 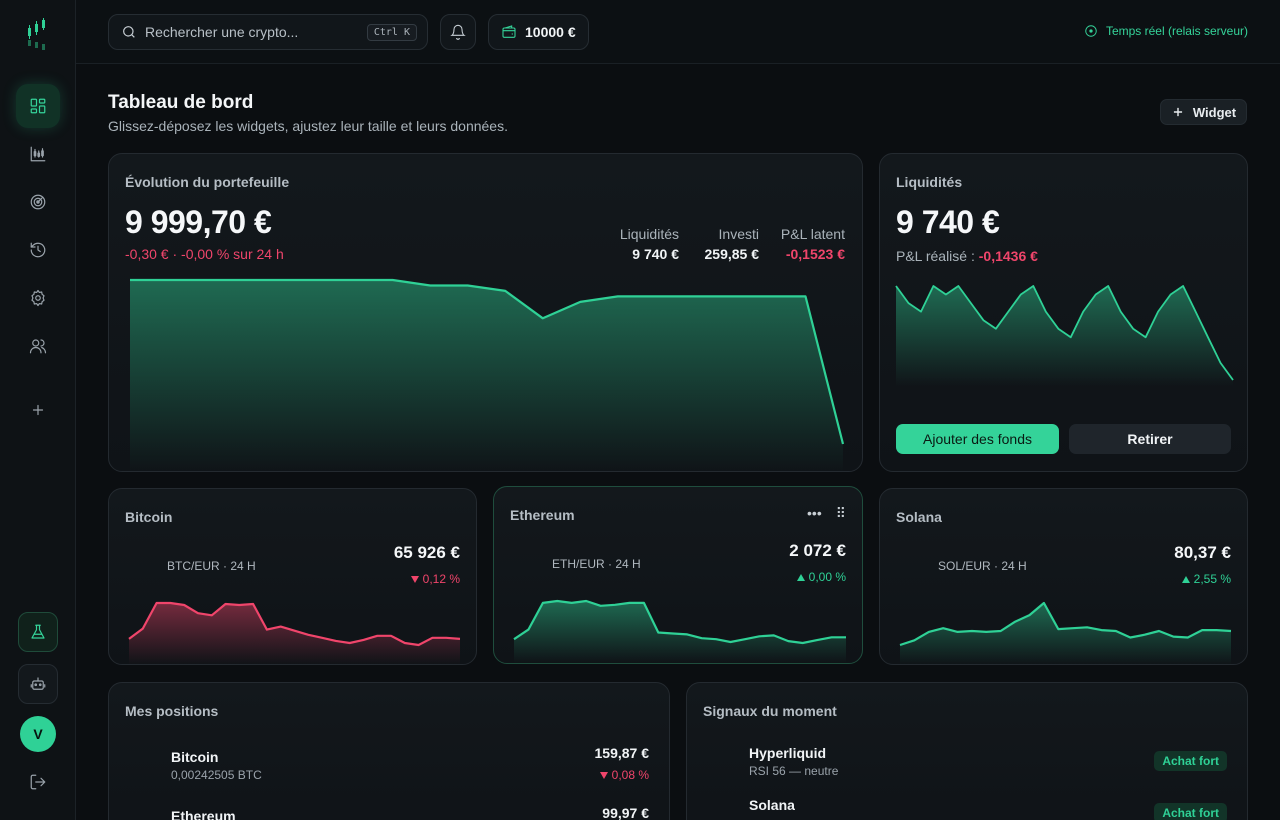 What do you see at coordinates (788, 753) in the screenshot?
I see `signal-name: Hyperliquid` at bounding box center [788, 753].